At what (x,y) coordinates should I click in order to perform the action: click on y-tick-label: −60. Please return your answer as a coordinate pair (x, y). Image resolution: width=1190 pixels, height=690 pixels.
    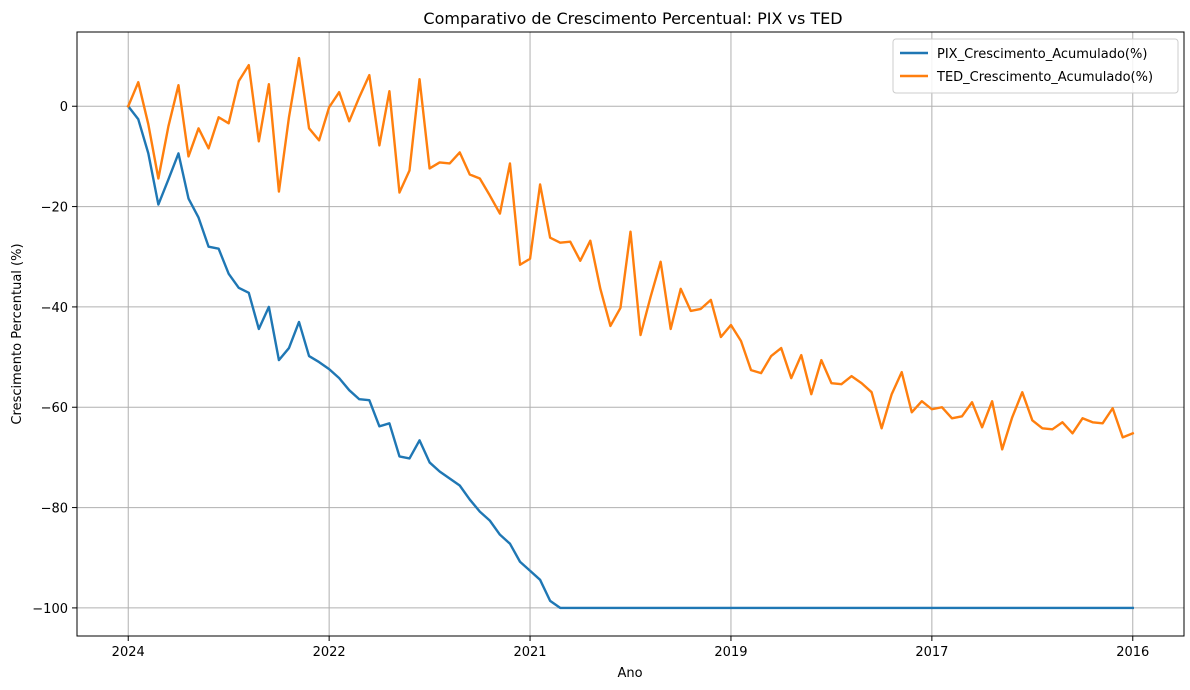
    Looking at the image, I should click on (54, 408).